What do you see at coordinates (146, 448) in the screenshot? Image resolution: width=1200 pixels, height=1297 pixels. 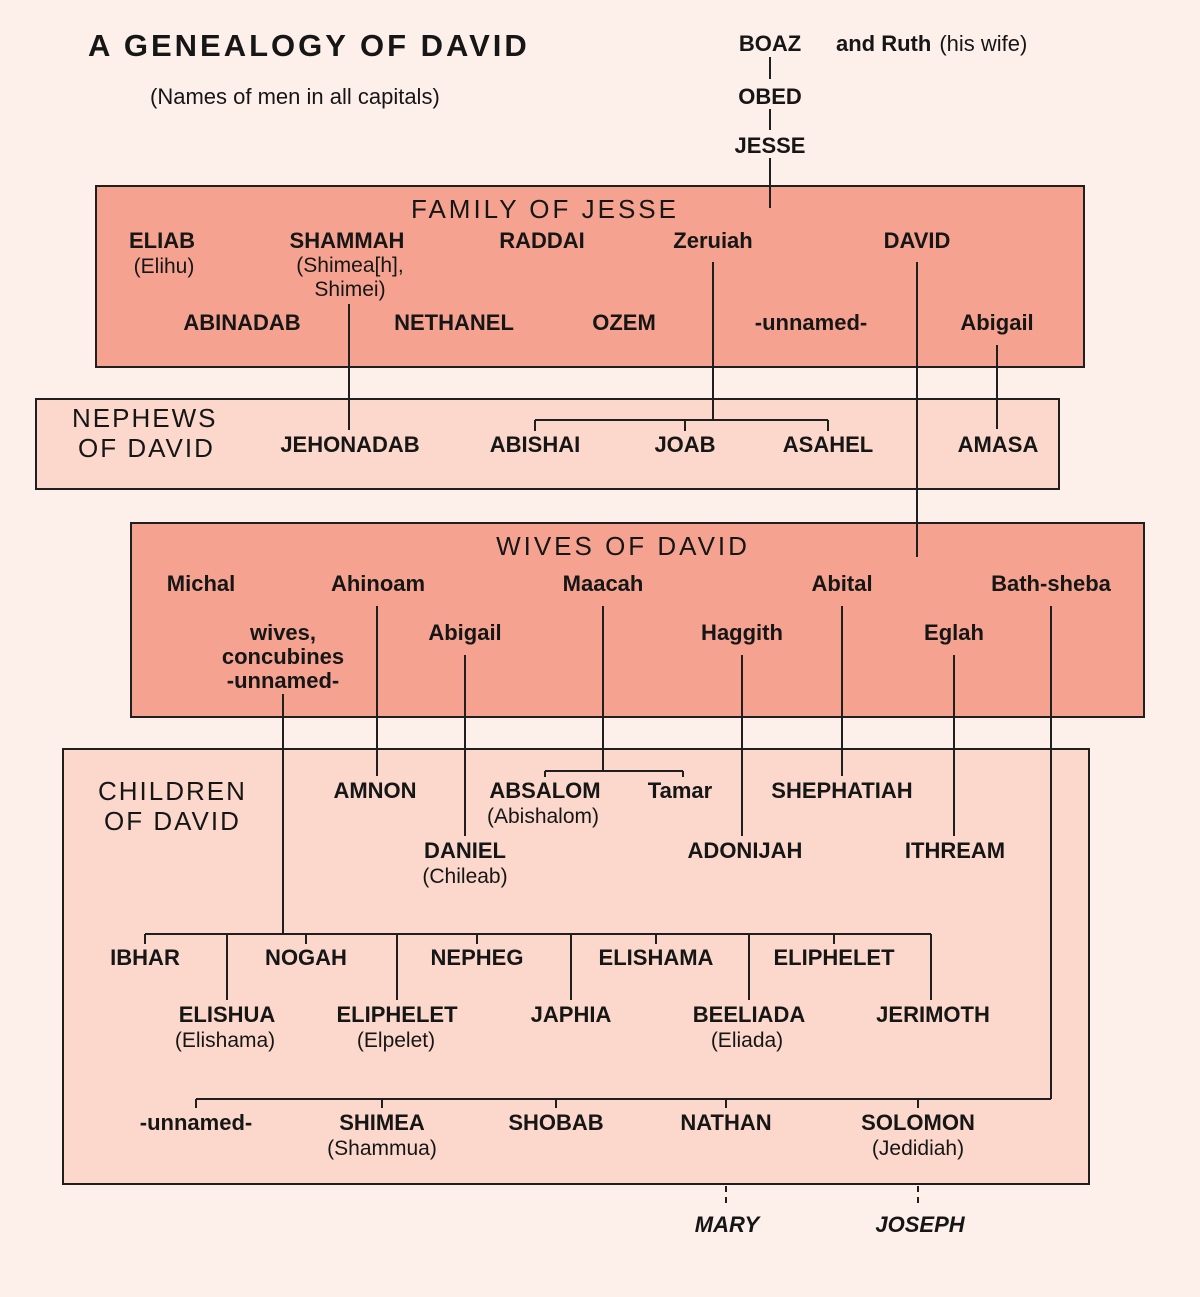 I see `nephews-header-line2: OF DAVID` at bounding box center [146, 448].